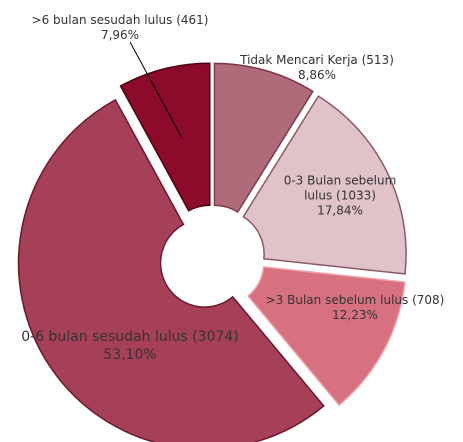 The image size is (463, 442). What do you see at coordinates (340, 210) in the screenshot?
I see `value-label: 17,84%` at bounding box center [340, 210].